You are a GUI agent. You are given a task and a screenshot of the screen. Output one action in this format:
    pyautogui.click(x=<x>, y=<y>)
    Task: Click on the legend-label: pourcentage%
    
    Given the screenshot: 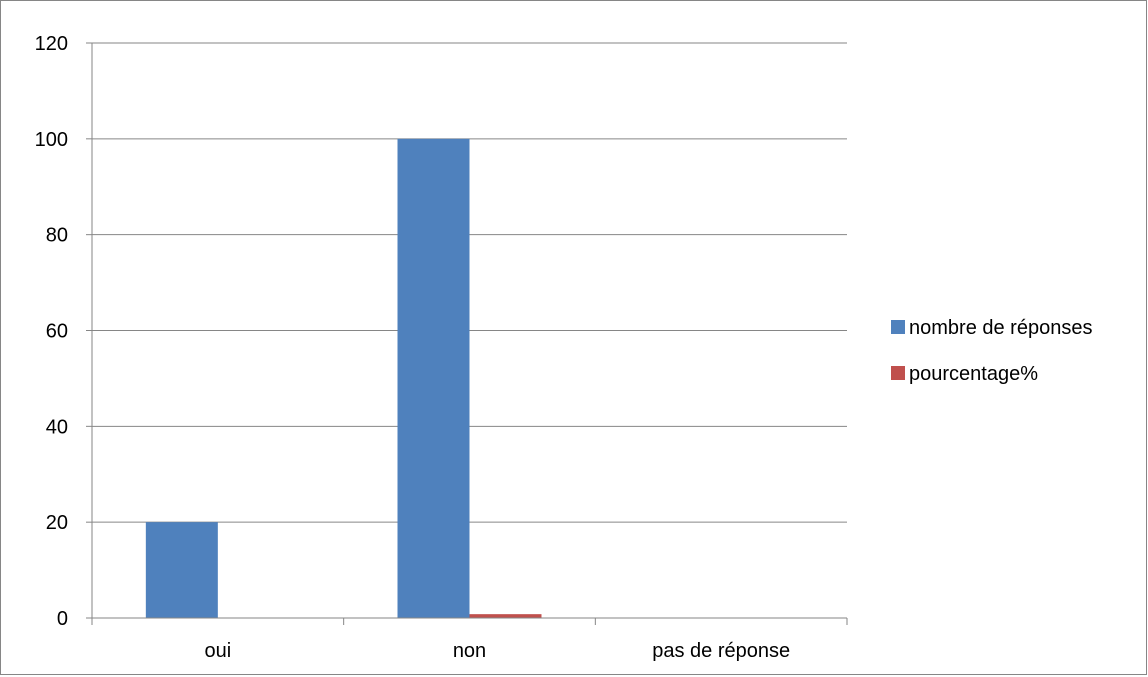 What is the action you would take?
    pyautogui.click(x=973, y=374)
    